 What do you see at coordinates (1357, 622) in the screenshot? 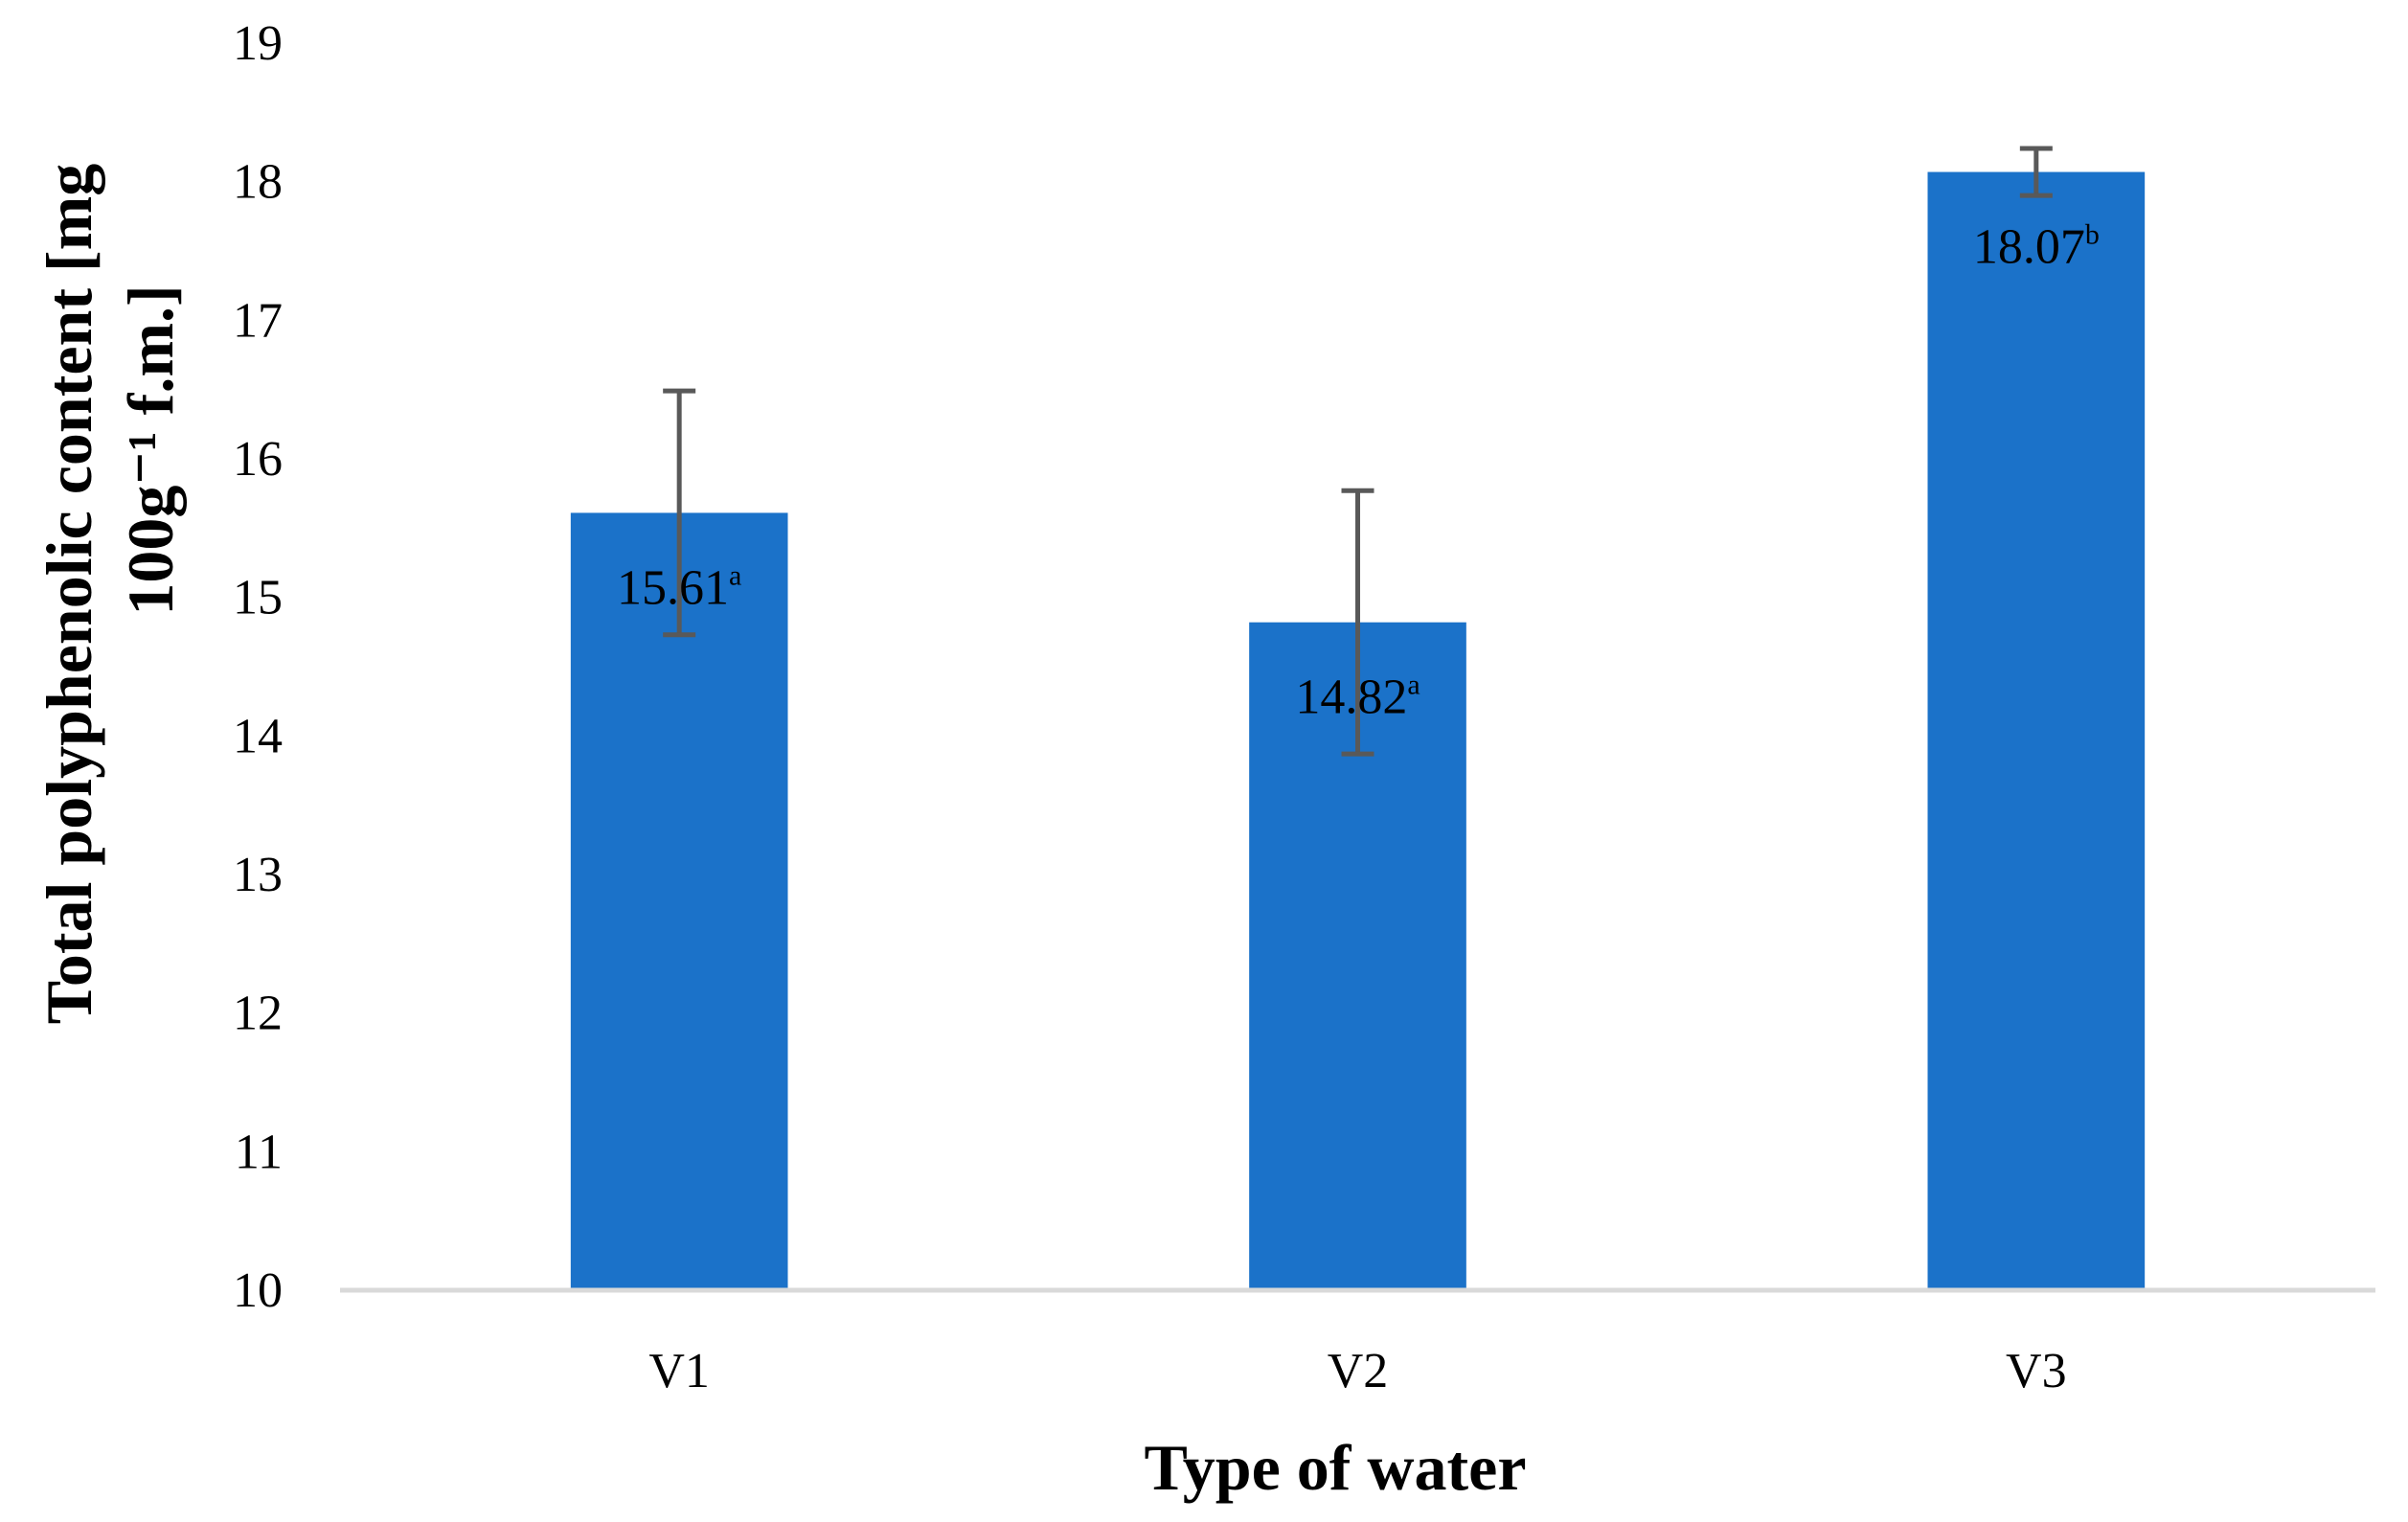
I see `error-bar-v2` at bounding box center [1357, 622].